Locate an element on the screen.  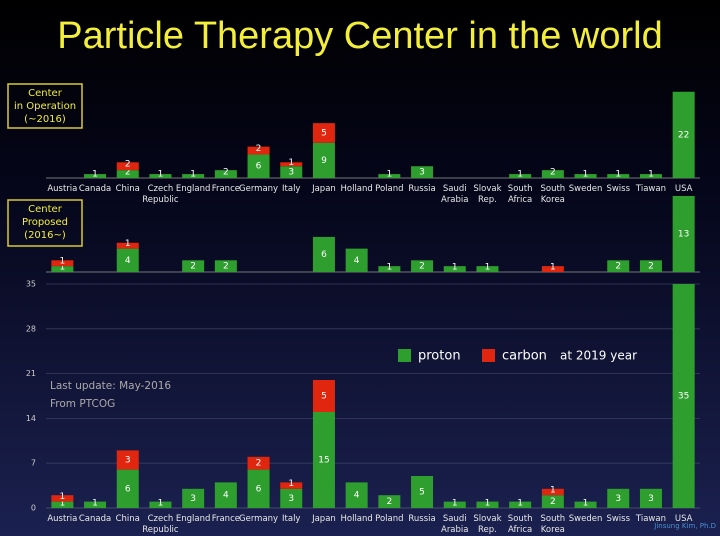
x-tick-label: Russia is located at coordinates (421, 519).